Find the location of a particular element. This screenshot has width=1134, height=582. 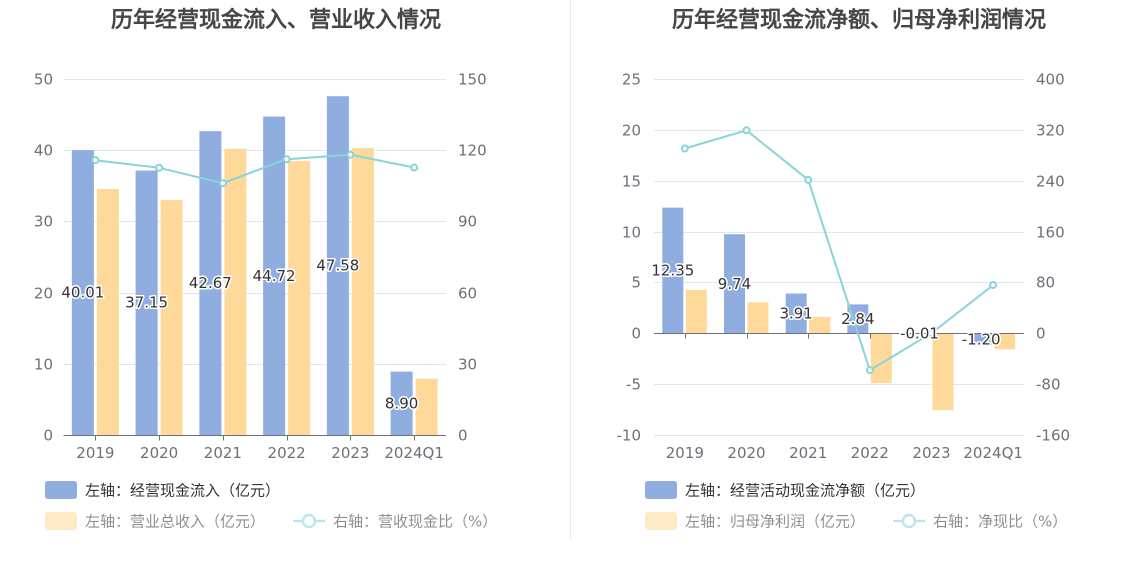

bar-primary-2019 is located at coordinates (82, 293).